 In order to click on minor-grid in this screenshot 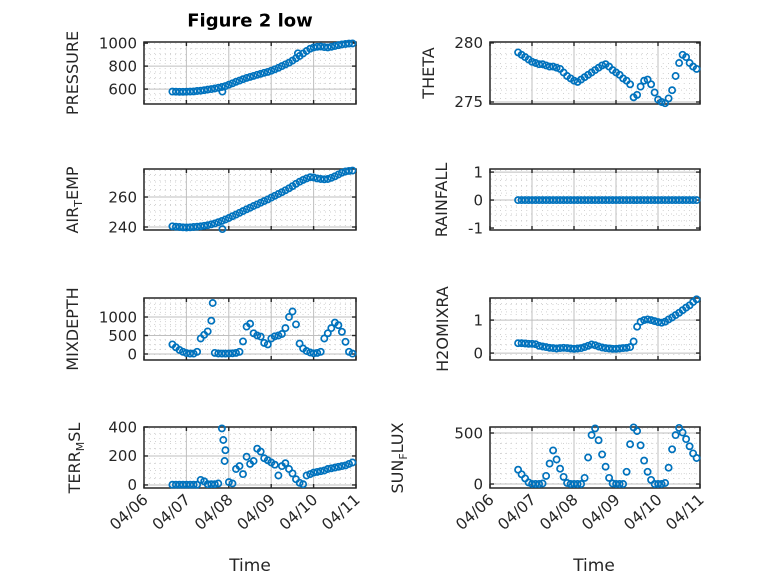, I will do `click(250, 199)`.